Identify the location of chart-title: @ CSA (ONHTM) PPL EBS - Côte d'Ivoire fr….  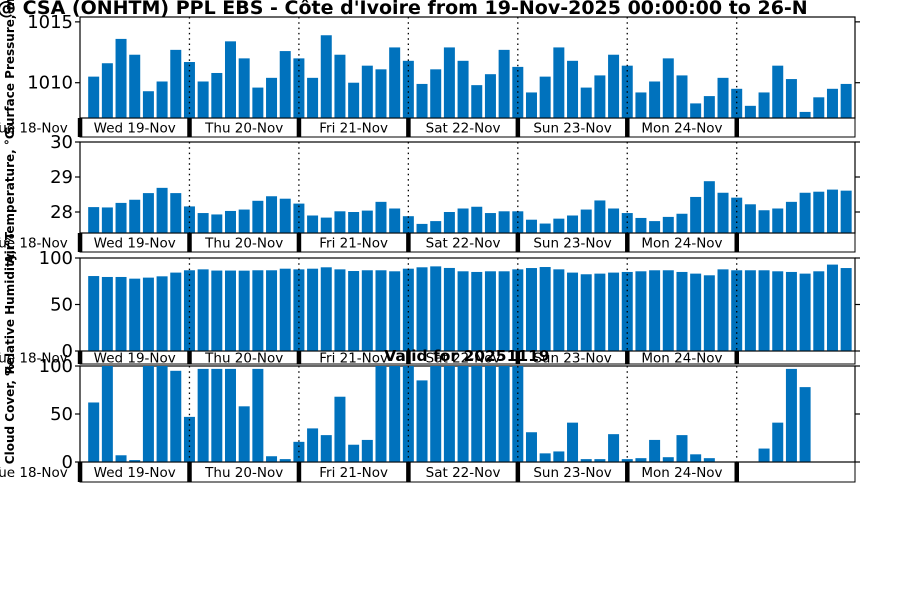
(404, 9).